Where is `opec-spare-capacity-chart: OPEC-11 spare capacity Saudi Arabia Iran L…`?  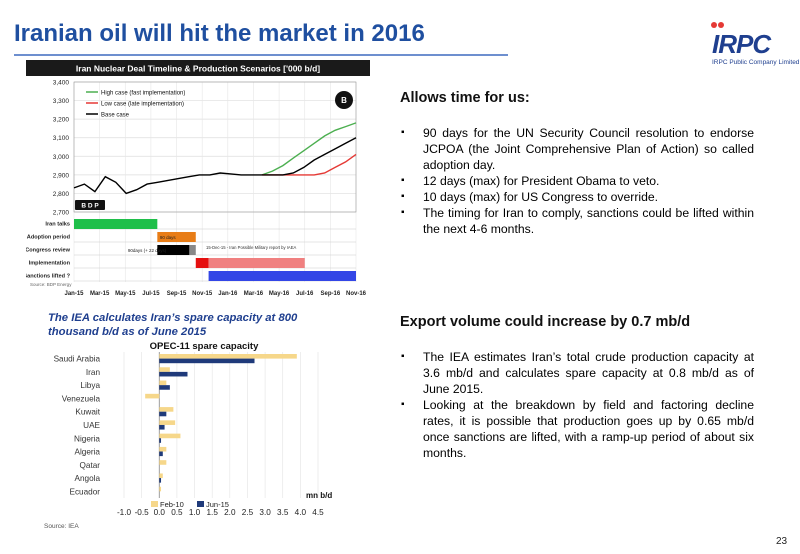 opec-spare-capacity-chart: OPEC-11 spare capacity Saudi Arabia Iran L… is located at coordinates (193, 429).